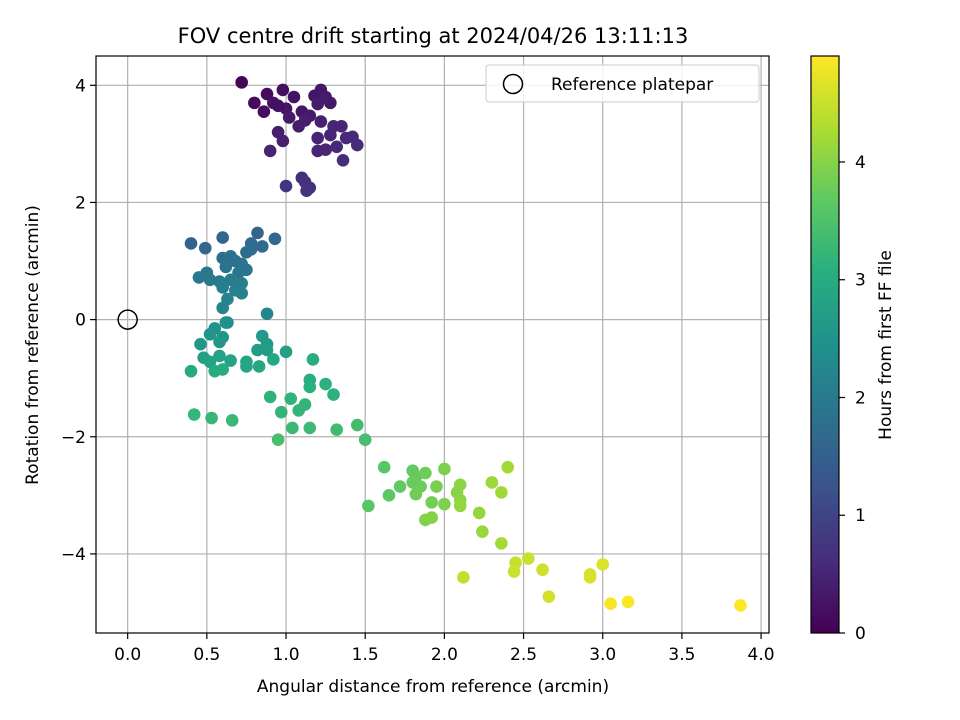  I want to click on y-tick-label: 0, so click(80, 321).